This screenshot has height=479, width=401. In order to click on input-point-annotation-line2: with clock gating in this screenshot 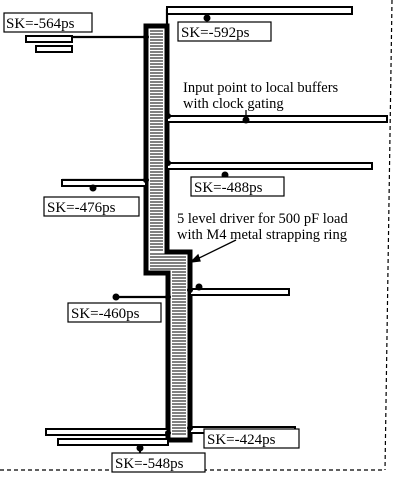, I will do `click(233, 104)`.